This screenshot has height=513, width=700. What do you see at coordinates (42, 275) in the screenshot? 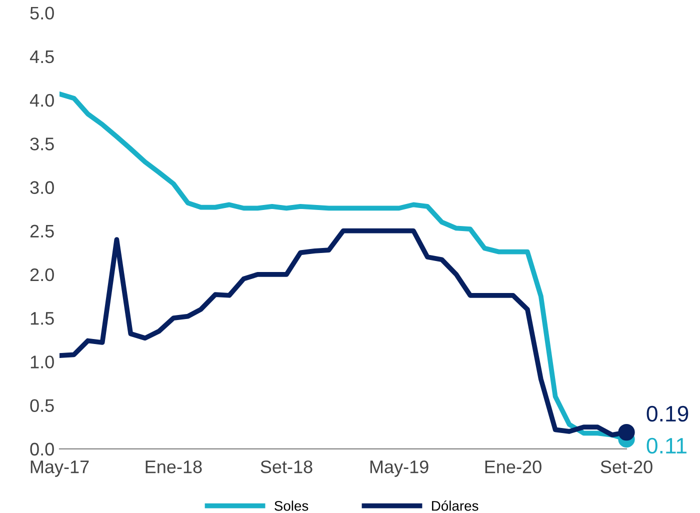
I see `y-tick-label: 2.0` at bounding box center [42, 275].